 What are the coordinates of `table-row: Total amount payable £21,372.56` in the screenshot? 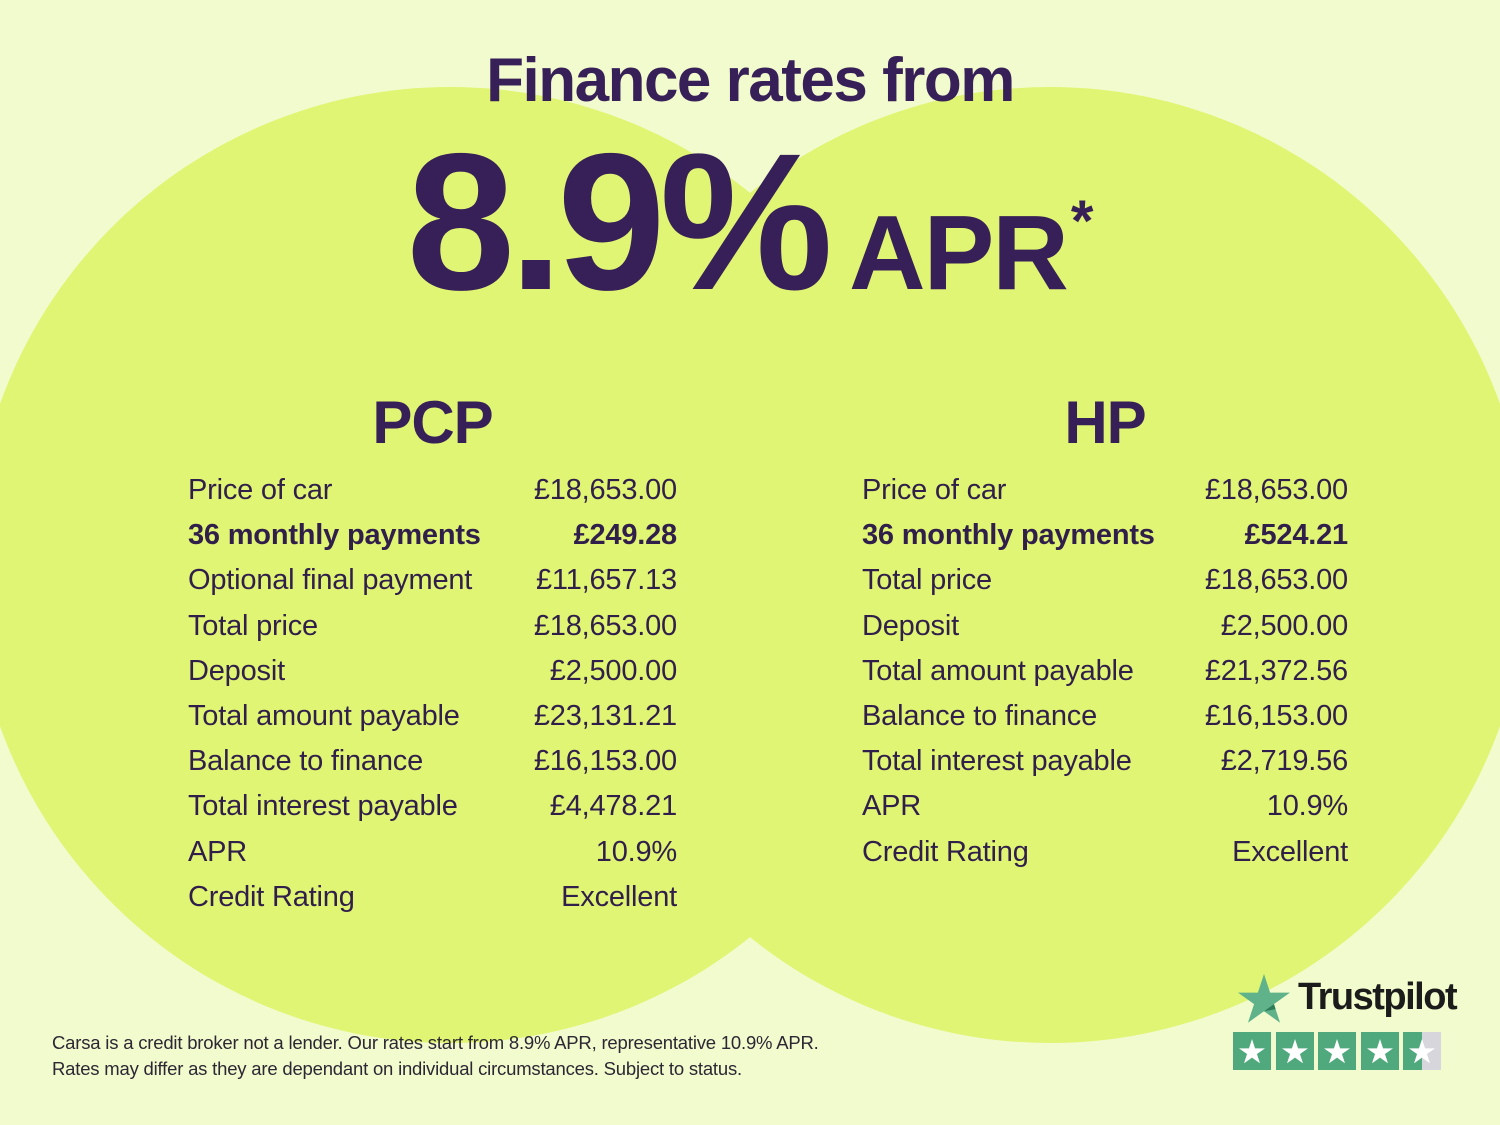 It's located at (1105, 671).